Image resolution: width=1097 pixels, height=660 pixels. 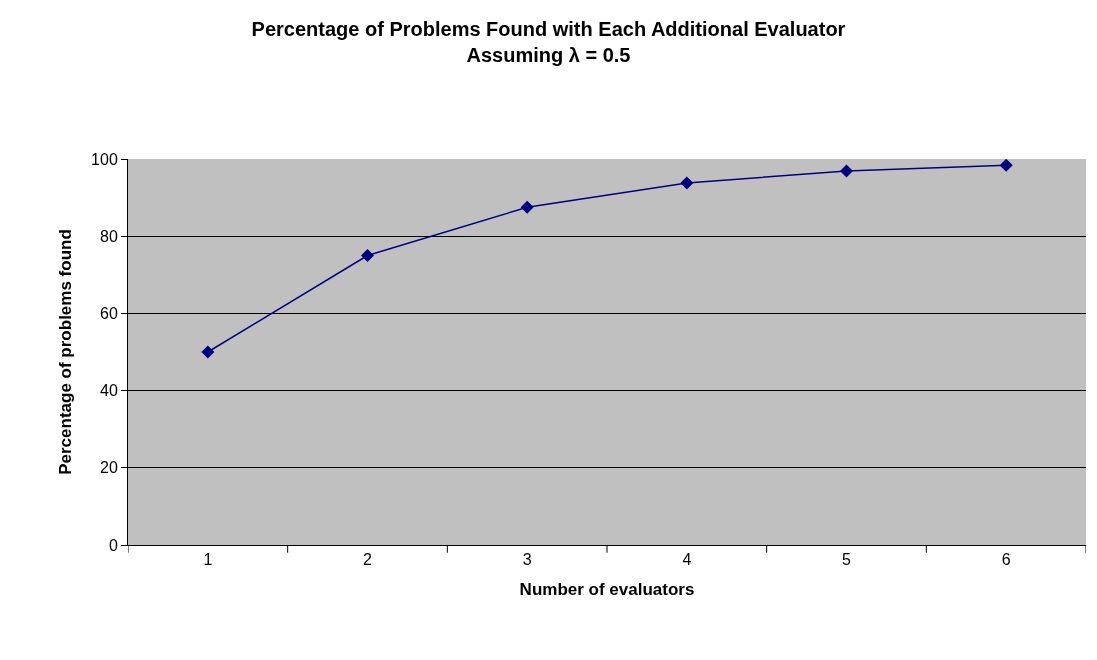 What do you see at coordinates (109, 236) in the screenshot?
I see `y-tick-label: 80` at bounding box center [109, 236].